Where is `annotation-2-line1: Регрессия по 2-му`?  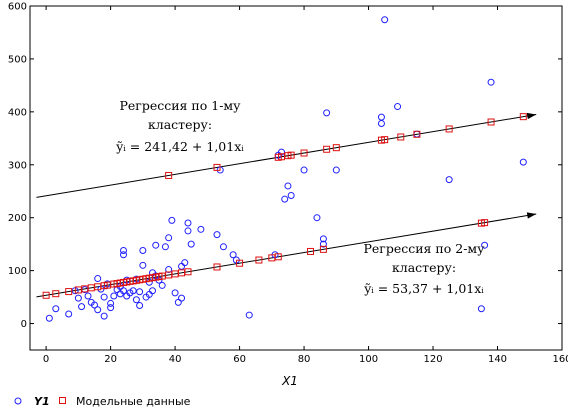
annotation-2-line1: Регрессия по 2-му is located at coordinates (424, 248).